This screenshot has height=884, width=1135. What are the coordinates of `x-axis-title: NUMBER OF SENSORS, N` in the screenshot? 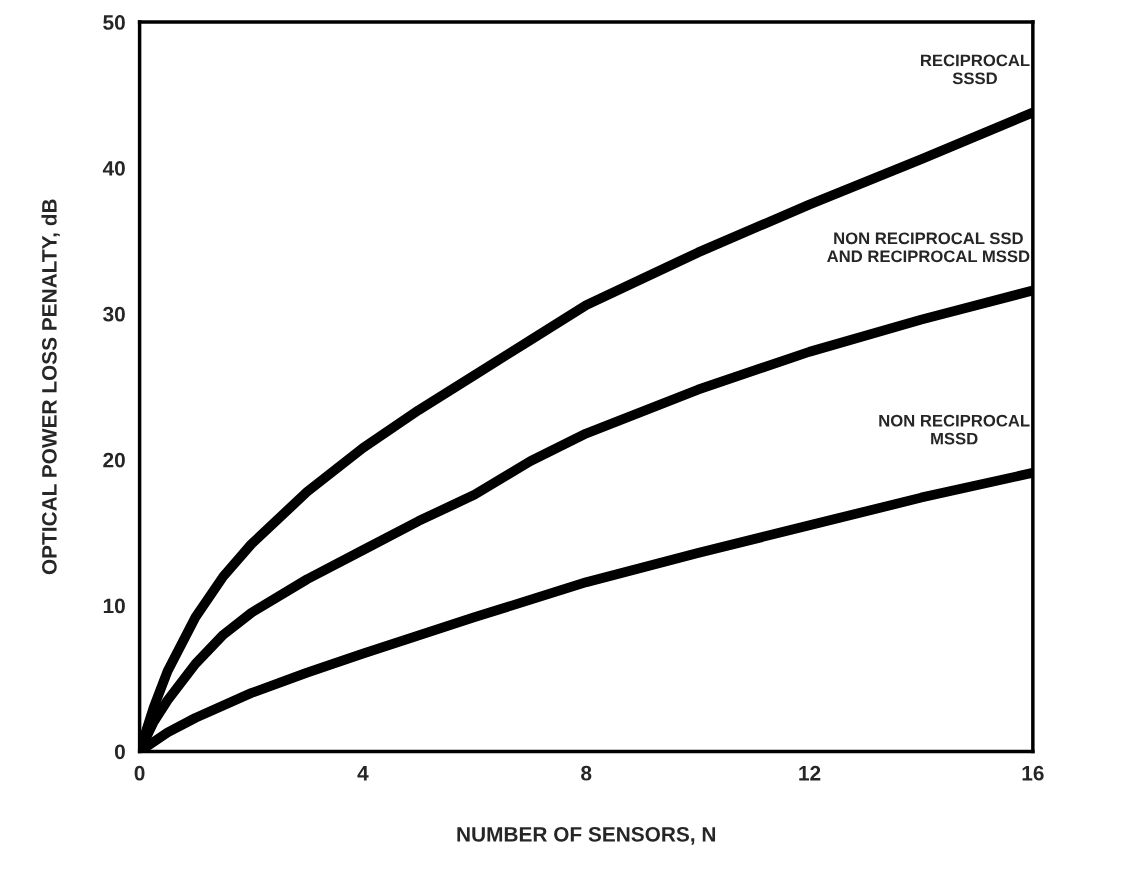 It's located at (586, 835).